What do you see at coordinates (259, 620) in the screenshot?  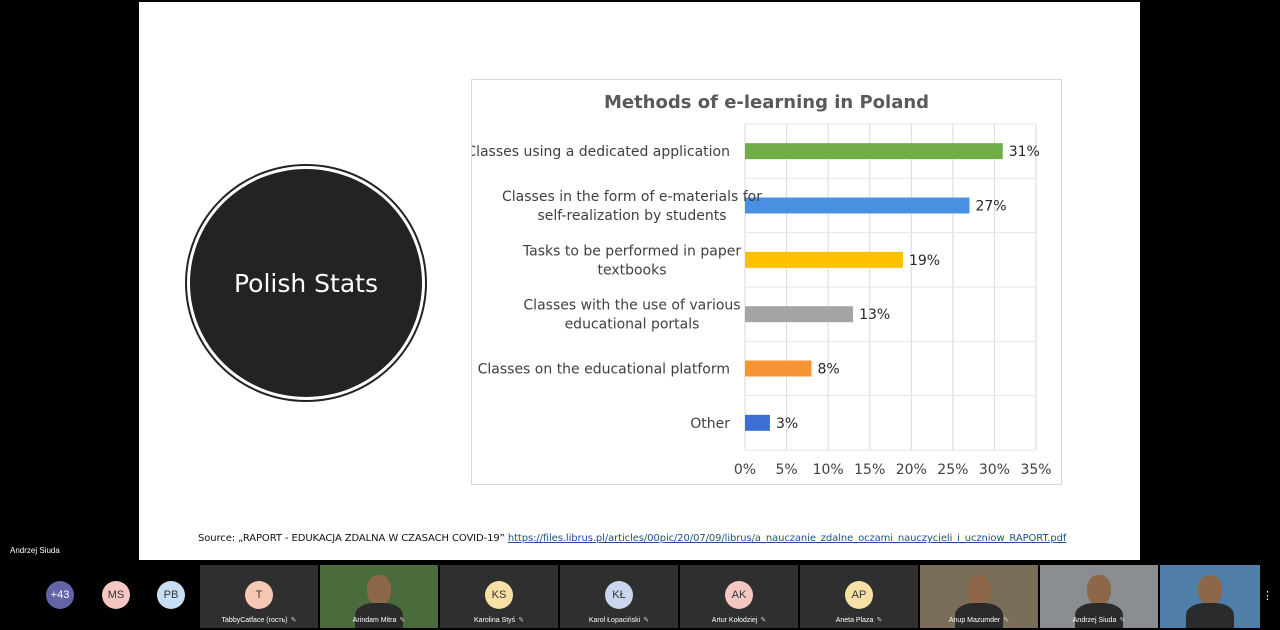 I see `participant-name: TabbyCatface (гость) ✎` at bounding box center [259, 620].